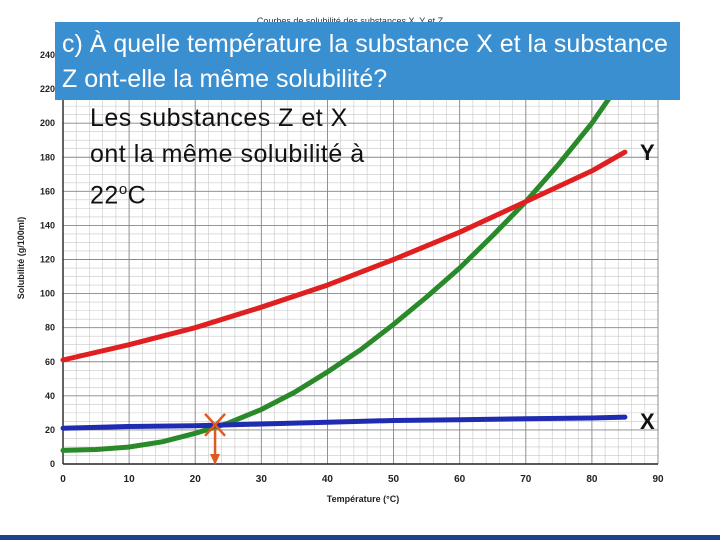 This screenshot has width=720, height=540. Describe the element at coordinates (50, 362) in the screenshot. I see `y-tick-label: 60` at that location.